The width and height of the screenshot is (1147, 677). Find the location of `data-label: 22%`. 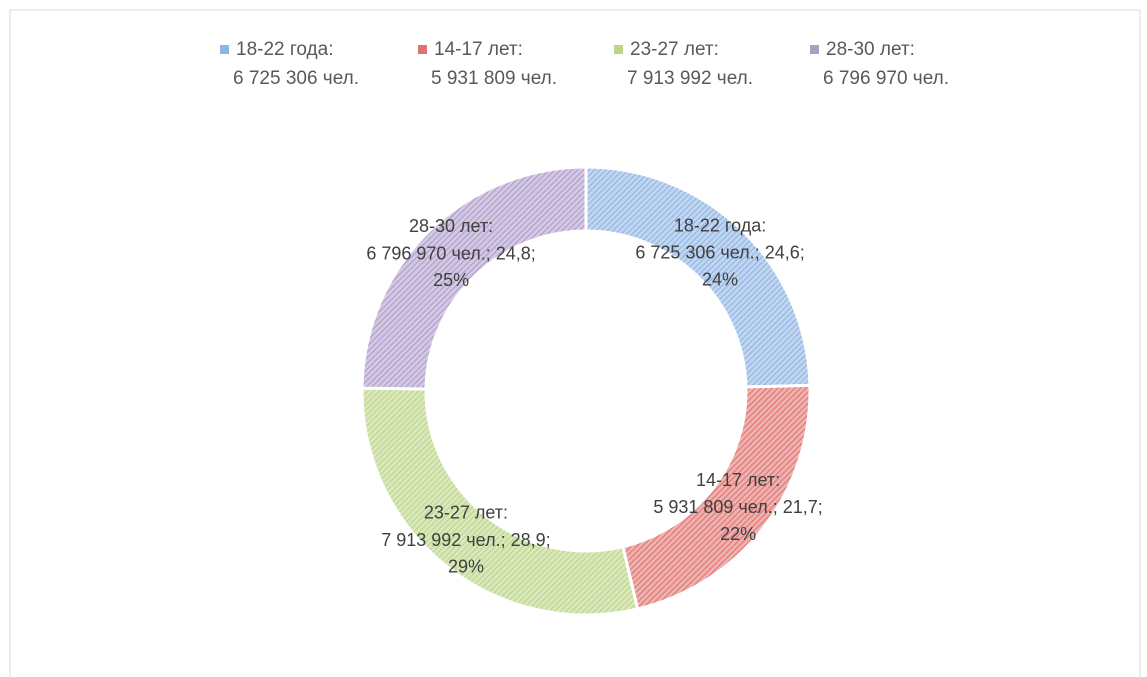

data-label: 22% is located at coordinates (738, 534).